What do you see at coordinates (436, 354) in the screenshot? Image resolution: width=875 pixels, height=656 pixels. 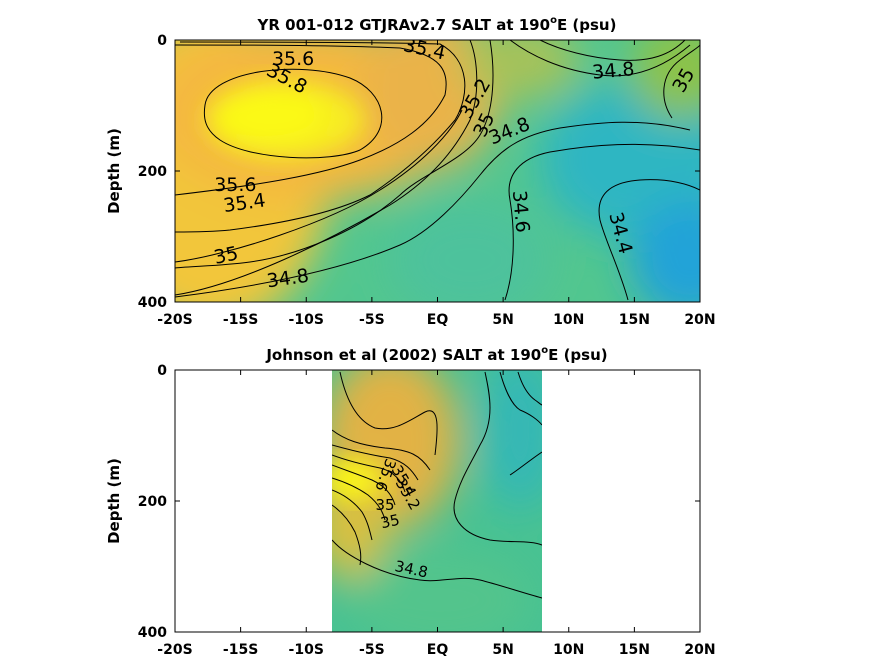 I see `panel-2-title: Johnson et al (2002) SALT at 190oE (psu)` at bounding box center [436, 354].